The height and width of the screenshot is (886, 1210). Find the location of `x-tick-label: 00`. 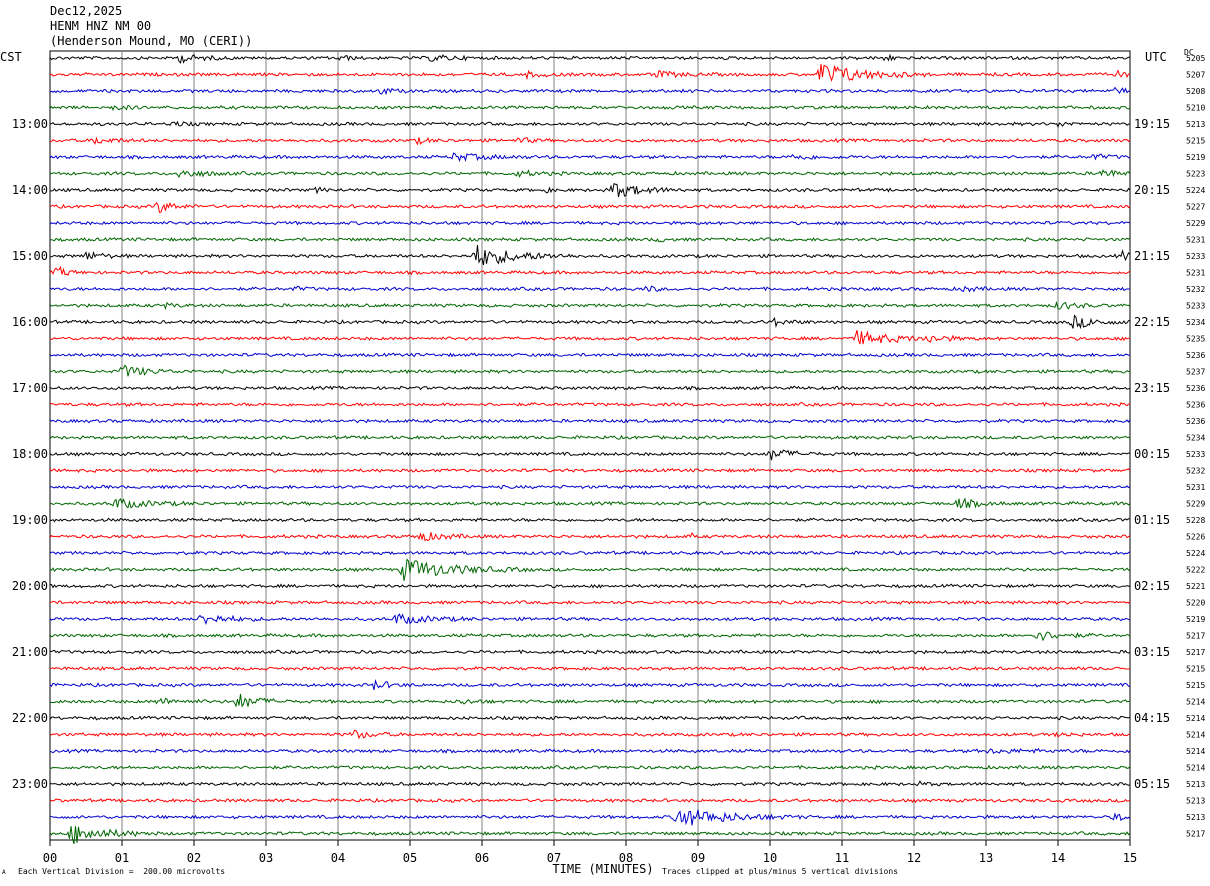

x-tick-label: 00 is located at coordinates (50, 858).